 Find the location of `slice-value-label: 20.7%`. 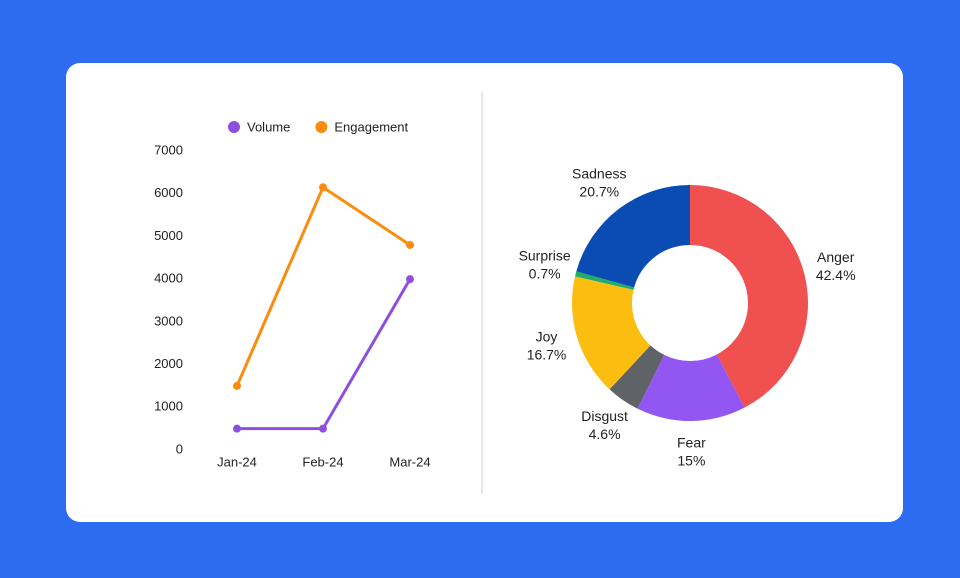

slice-value-label: 20.7% is located at coordinates (599, 191).